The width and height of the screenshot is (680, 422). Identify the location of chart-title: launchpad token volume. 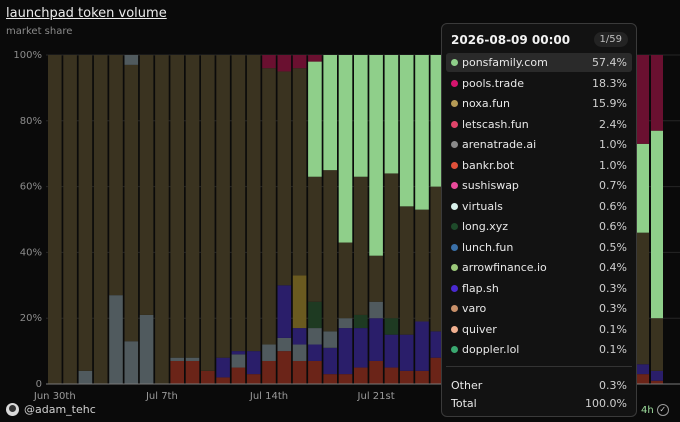
(86, 13).